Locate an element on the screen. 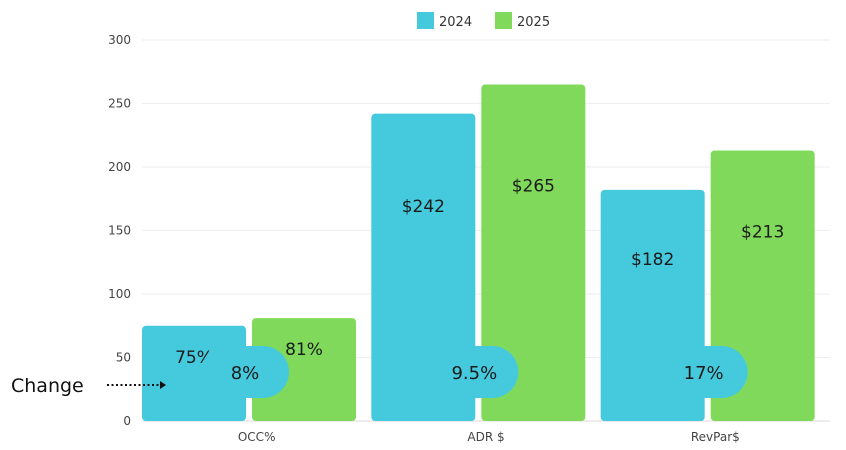  legend-swatch-2025 is located at coordinates (503, 20).